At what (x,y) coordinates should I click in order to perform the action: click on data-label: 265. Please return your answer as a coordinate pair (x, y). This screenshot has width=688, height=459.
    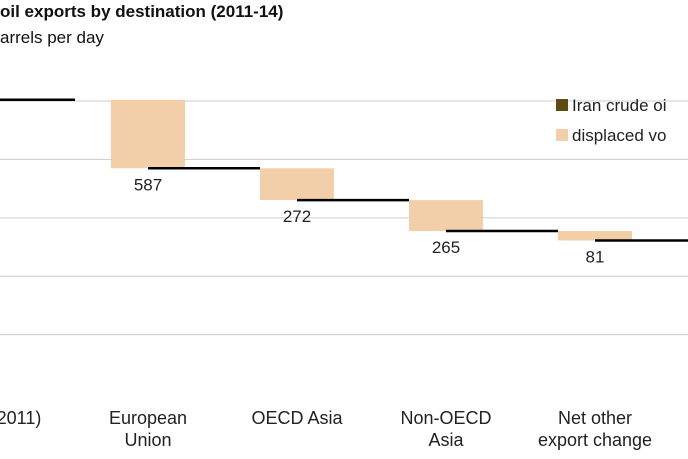
    Looking at the image, I should click on (446, 247).